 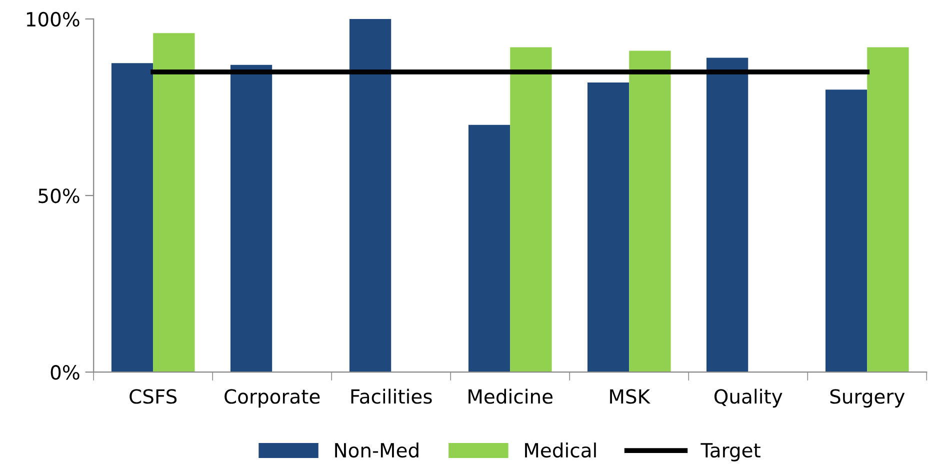 What do you see at coordinates (53, 19) in the screenshot?
I see `y-tick-label: 100%` at bounding box center [53, 19].